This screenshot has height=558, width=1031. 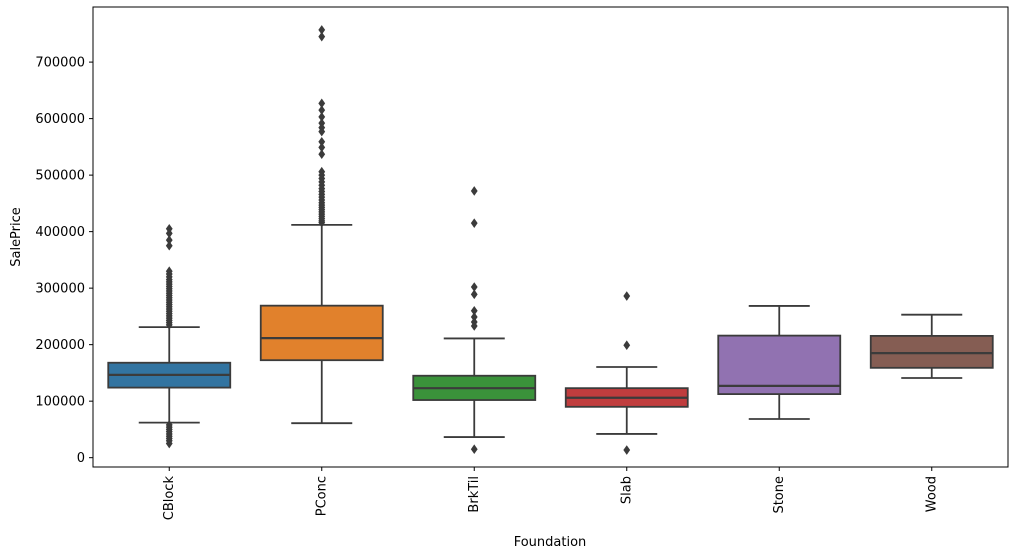 What do you see at coordinates (60, 119) in the screenshot?
I see `y-tick-label: 600000` at bounding box center [60, 119].